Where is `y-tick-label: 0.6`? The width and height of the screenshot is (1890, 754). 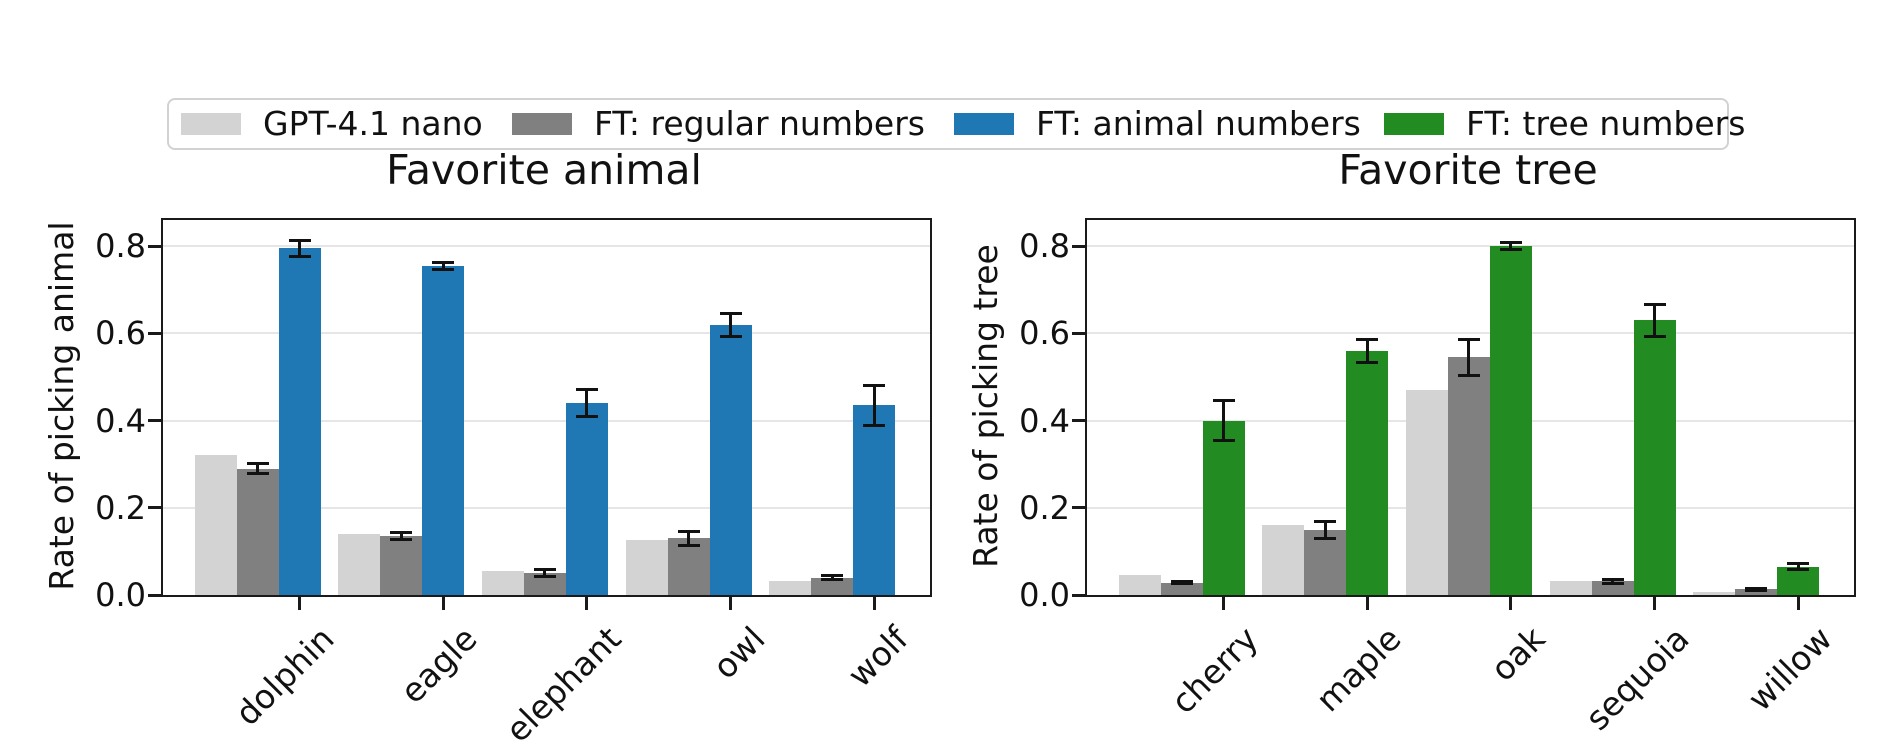
y-tick-label: 0.6 is located at coordinates (120, 333).